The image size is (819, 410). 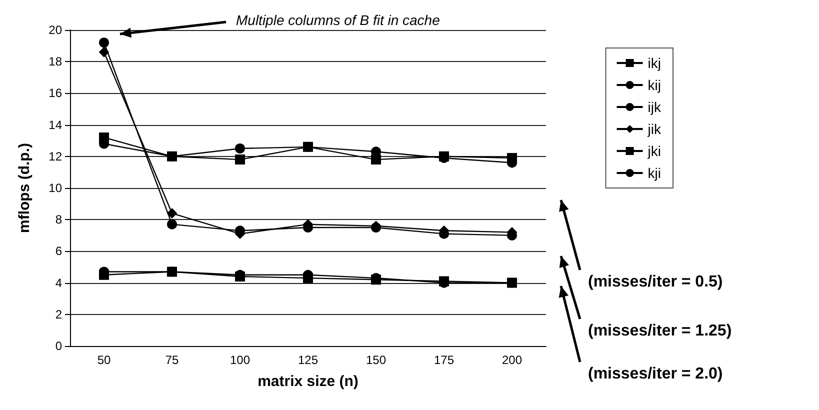 I want to click on y-tick-label: 14, so click(x=55, y=125).